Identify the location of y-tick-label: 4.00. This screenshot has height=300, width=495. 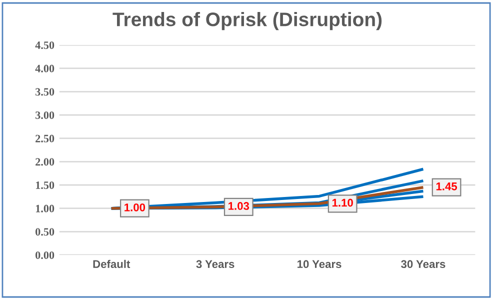
(44, 68).